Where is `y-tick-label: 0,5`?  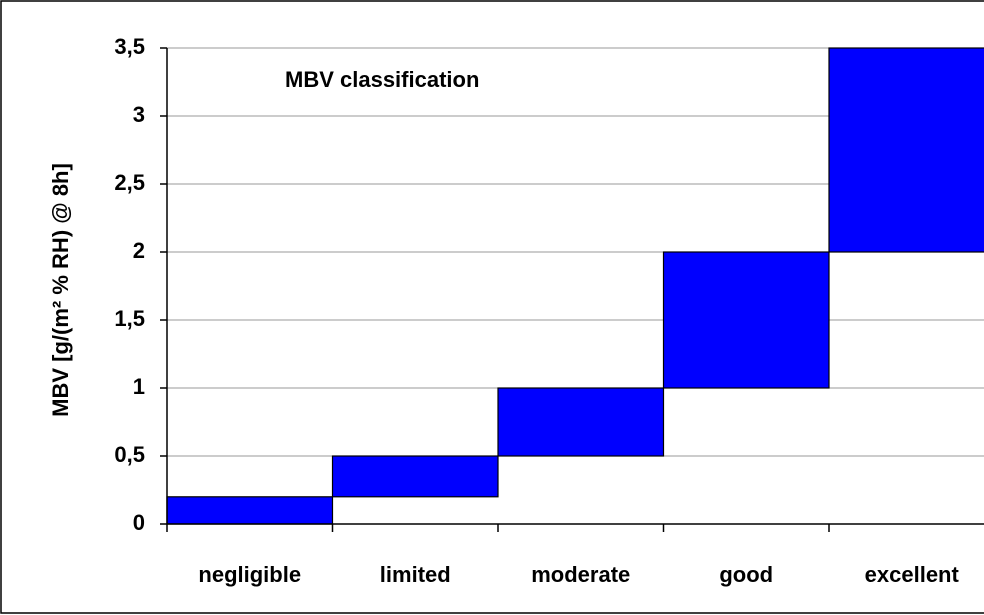
y-tick-label: 0,5 is located at coordinates (129, 454).